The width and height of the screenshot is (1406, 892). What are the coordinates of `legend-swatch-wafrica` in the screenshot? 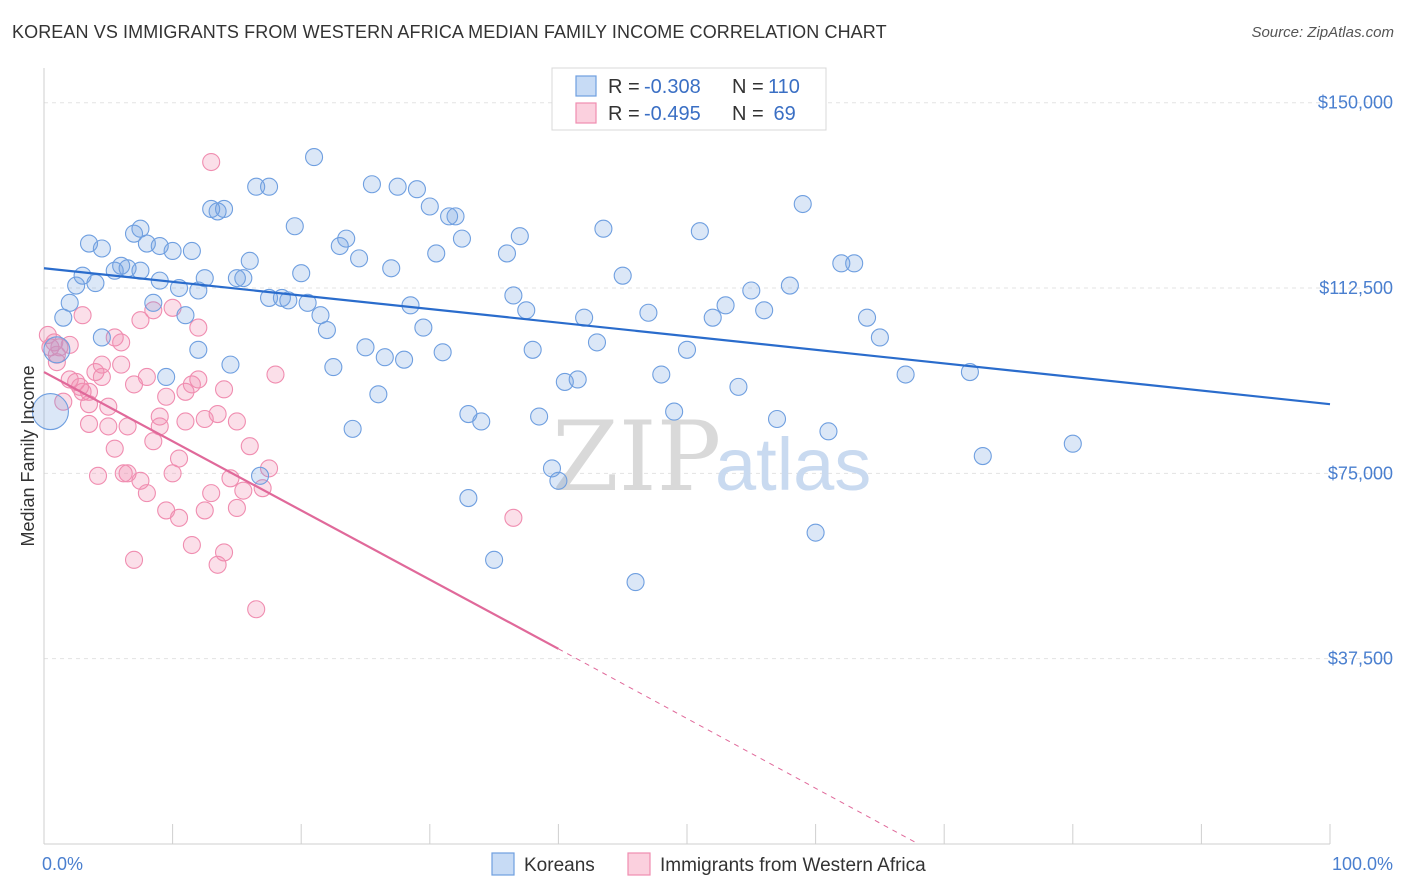 It's located at (586, 113).